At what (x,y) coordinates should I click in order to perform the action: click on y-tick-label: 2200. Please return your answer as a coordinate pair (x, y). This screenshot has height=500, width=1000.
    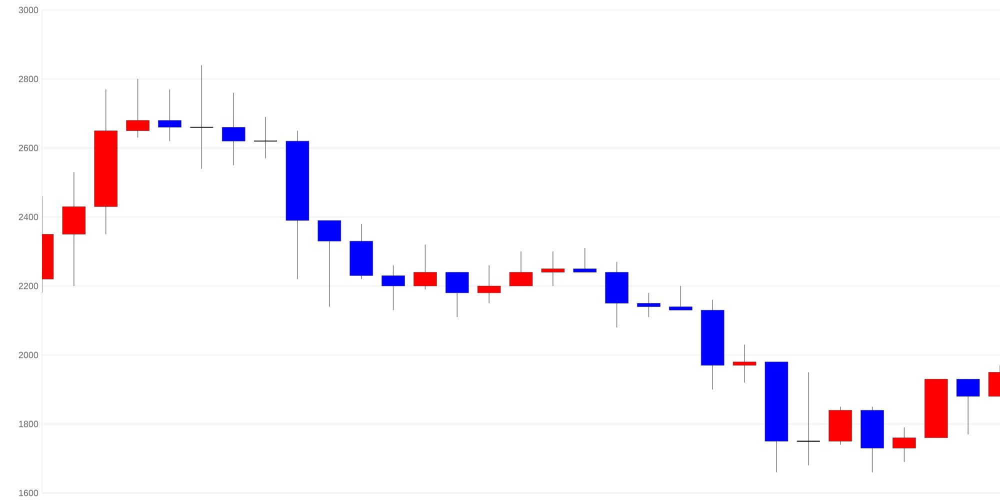
    Looking at the image, I should click on (28, 286).